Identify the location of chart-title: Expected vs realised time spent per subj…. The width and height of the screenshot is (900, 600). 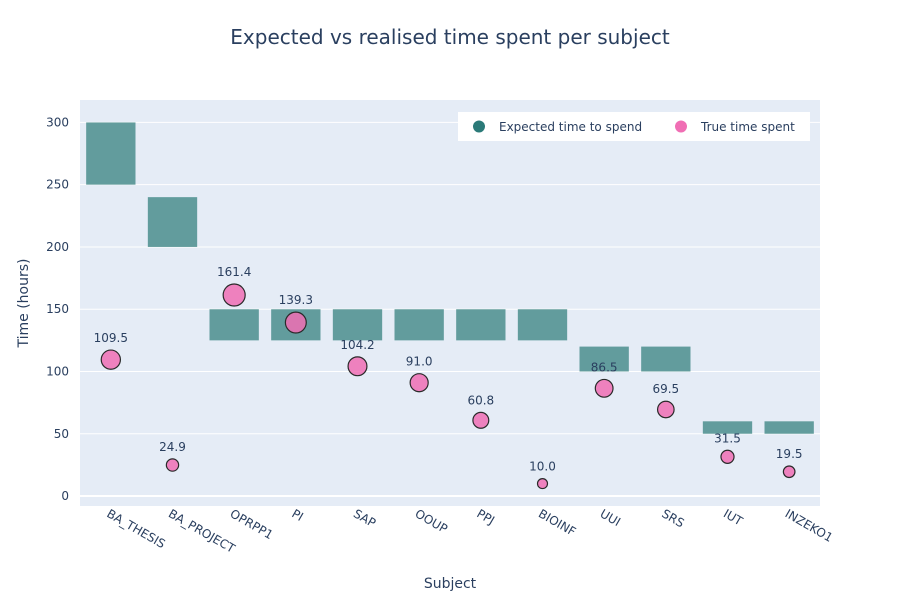
(450, 37).